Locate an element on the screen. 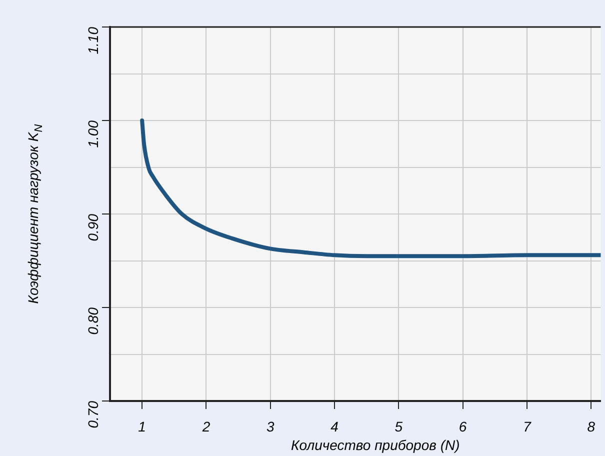 The height and width of the screenshot is (456, 605). x-tick-label: 3 is located at coordinates (270, 426).